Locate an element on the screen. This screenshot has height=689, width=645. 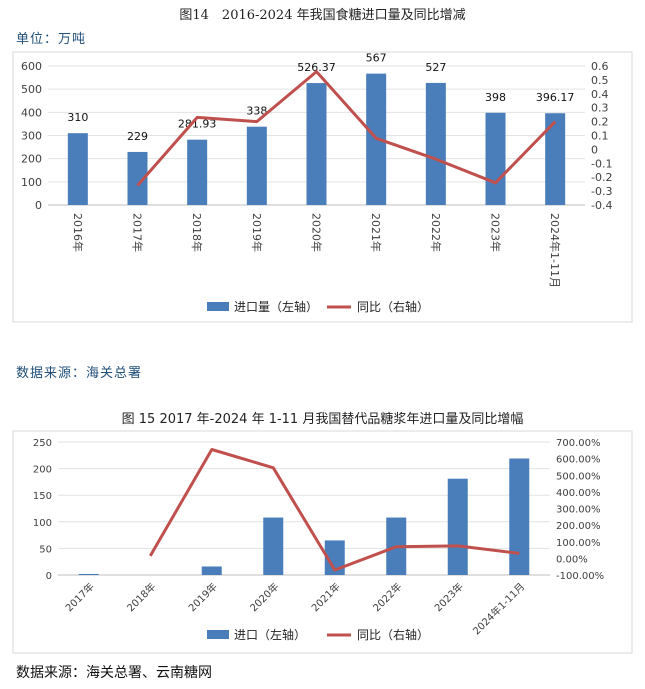
chart-2-legend-line-label: 同比（右轴） is located at coordinates (393, 634).